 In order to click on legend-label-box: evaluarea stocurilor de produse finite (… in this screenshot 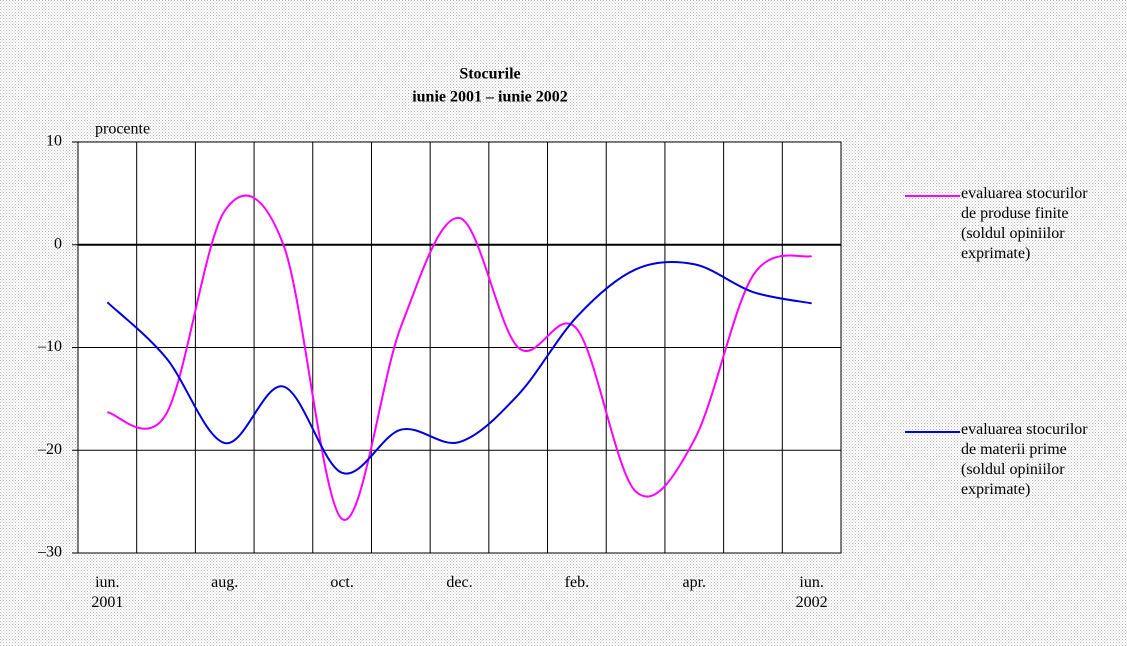, I will do `click(1024, 223)`.